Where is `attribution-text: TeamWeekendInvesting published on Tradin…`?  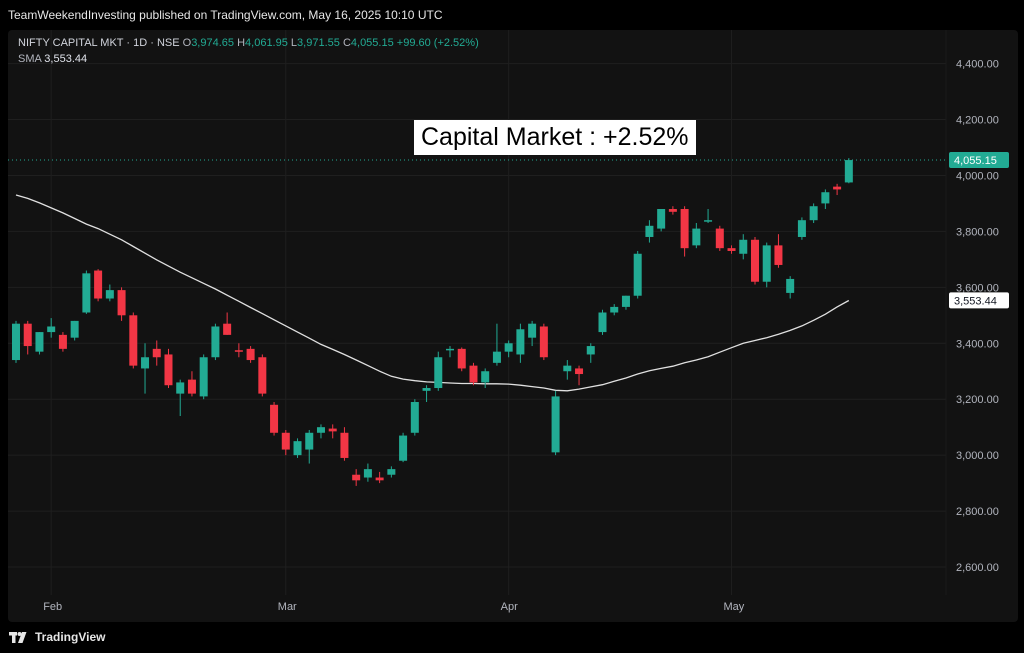 attribution-text: TeamWeekendInvesting published on Tradin… is located at coordinates (225, 15).